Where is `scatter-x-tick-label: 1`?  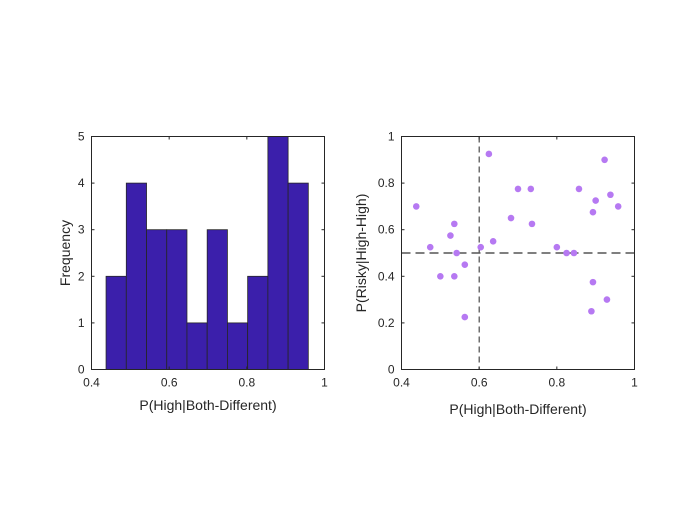
scatter-x-tick-label: 1 is located at coordinates (634, 383).